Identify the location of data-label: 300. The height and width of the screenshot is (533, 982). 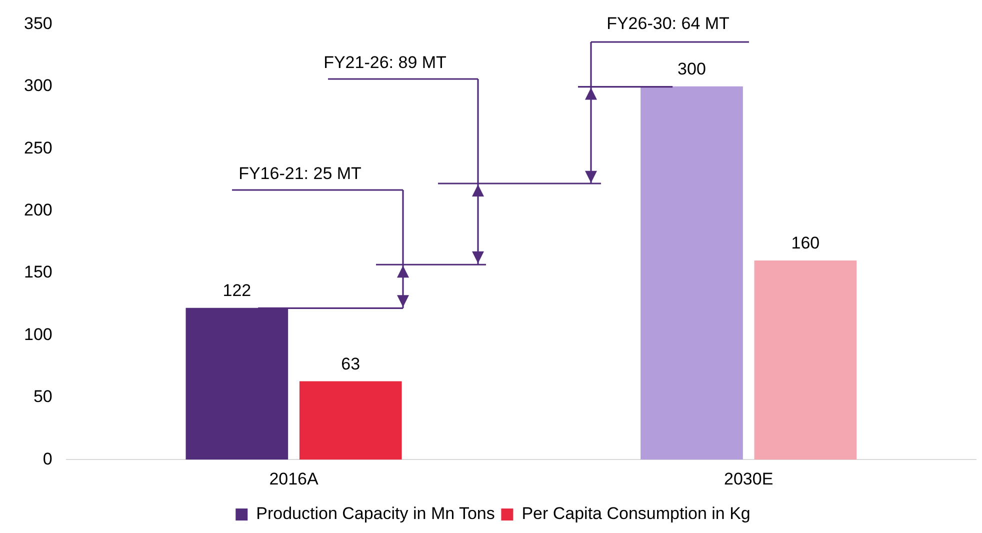
(692, 69).